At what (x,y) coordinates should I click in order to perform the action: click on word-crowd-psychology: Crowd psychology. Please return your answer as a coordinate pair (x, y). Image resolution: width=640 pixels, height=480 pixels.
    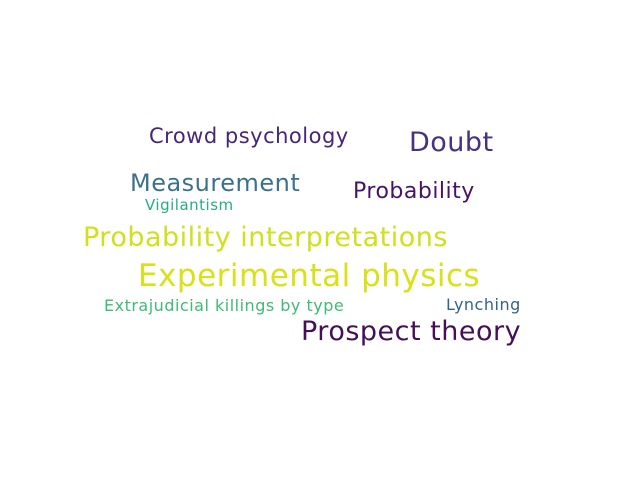
    Looking at the image, I should click on (249, 136).